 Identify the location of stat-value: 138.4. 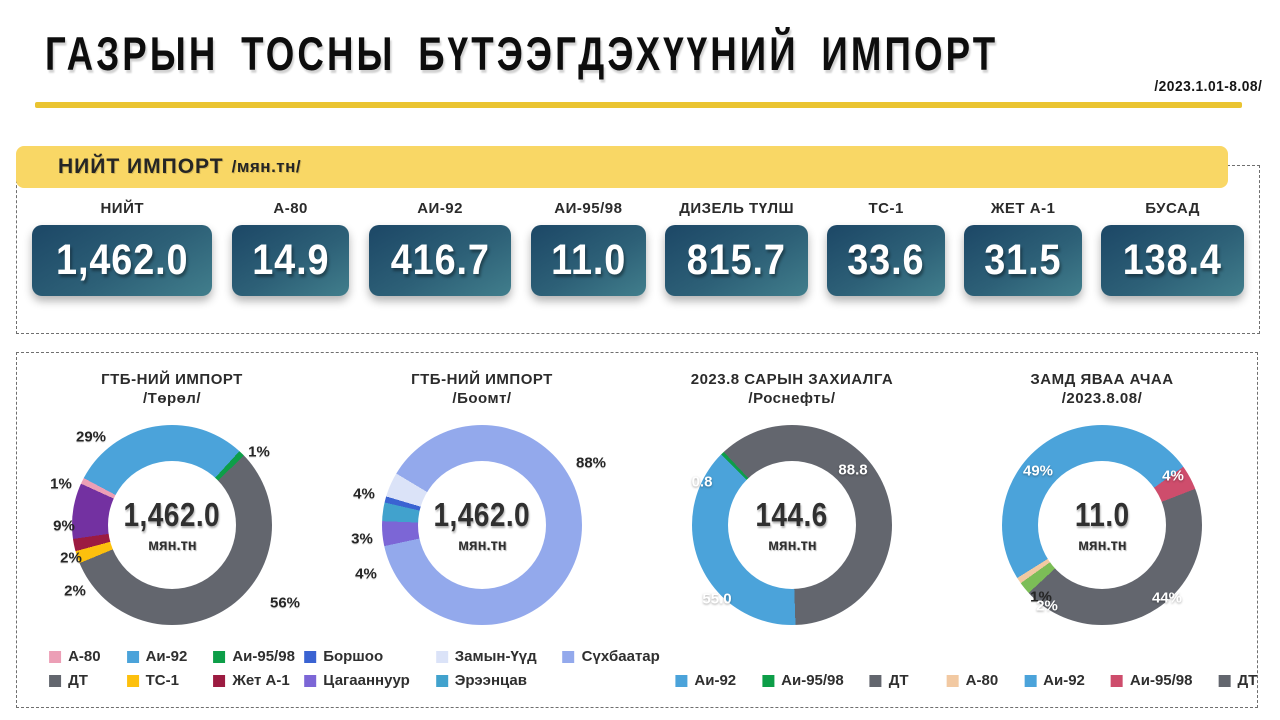
(1173, 260).